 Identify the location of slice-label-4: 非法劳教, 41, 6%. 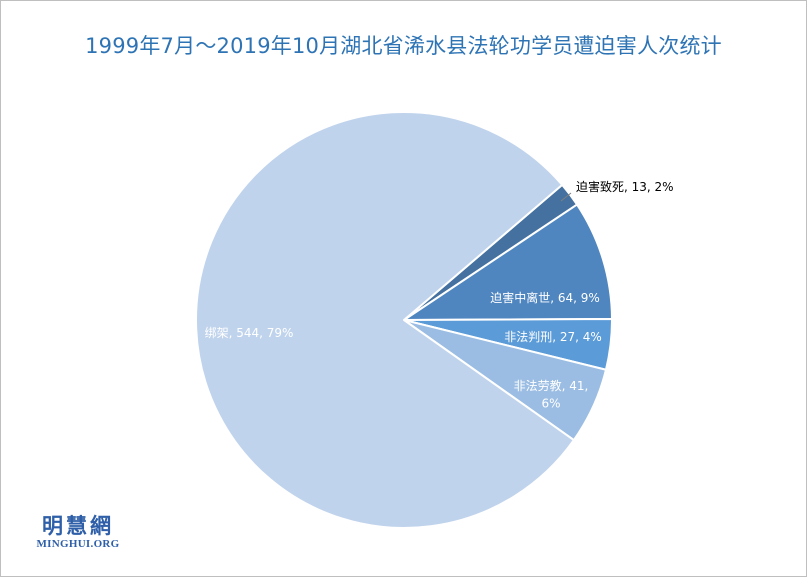
(551, 394).